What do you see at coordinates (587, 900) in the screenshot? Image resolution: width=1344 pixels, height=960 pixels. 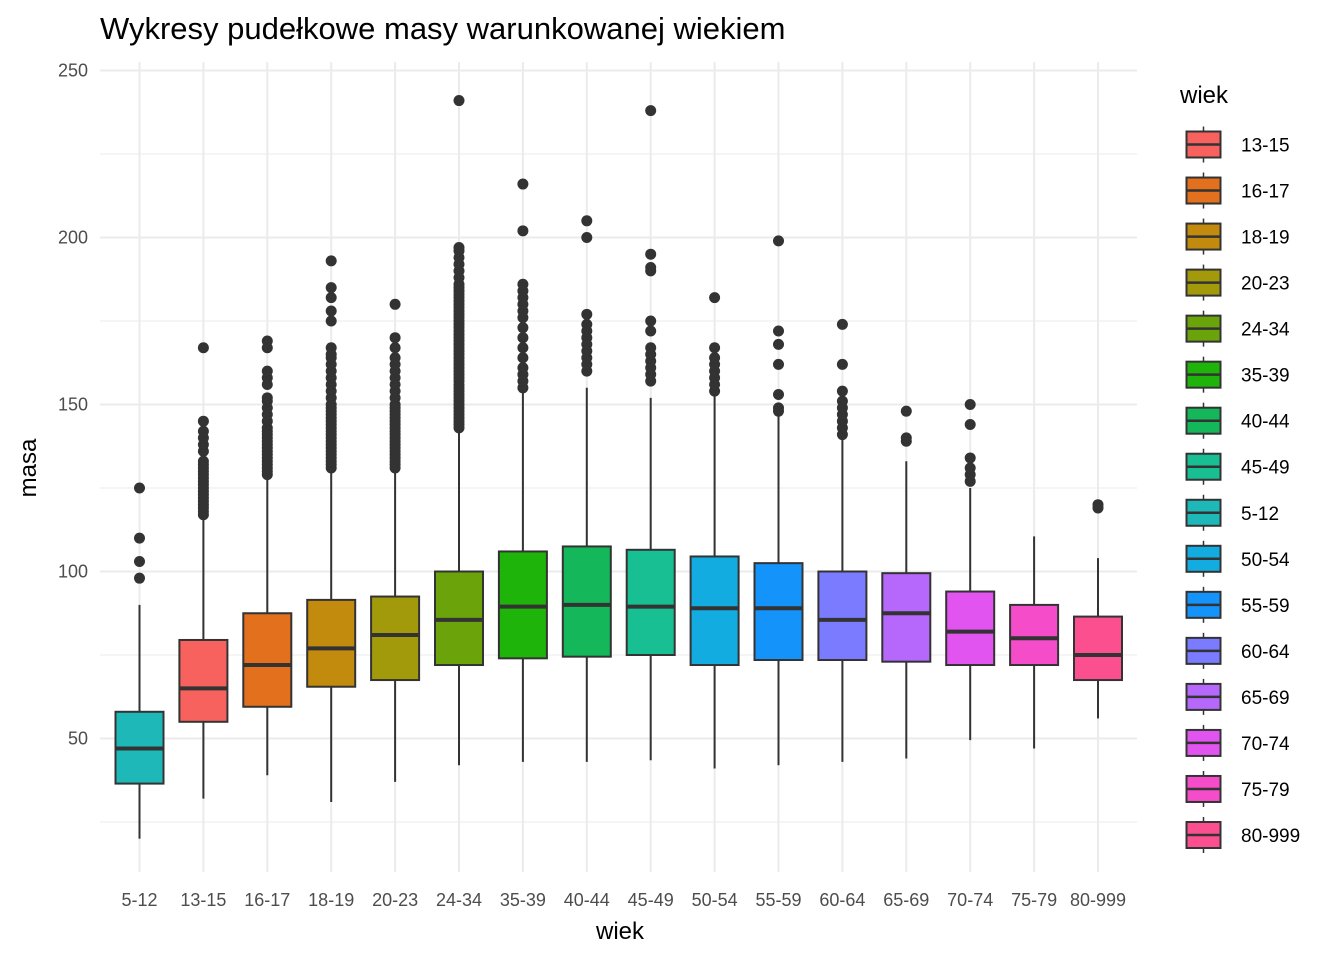 I see `x-tick-label: 40-44` at bounding box center [587, 900].